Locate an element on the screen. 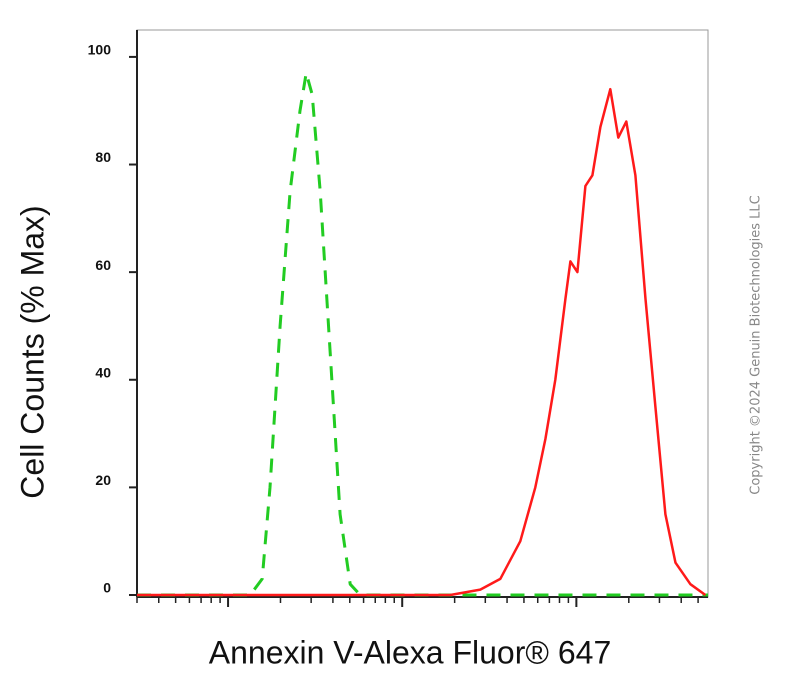  y-tick-label: 60 is located at coordinates (103, 265).